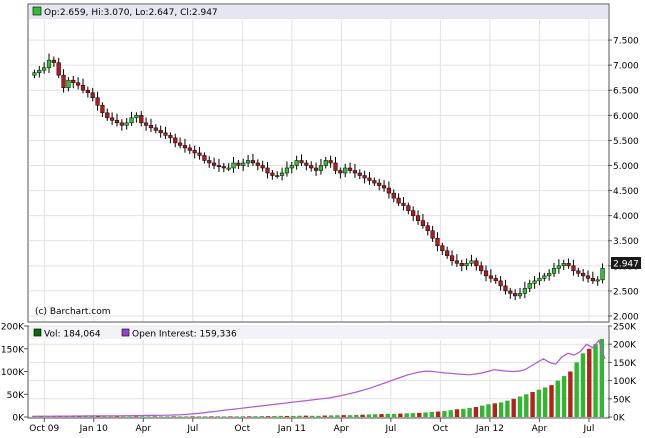 Image resolution: width=645 pixels, height=438 pixels. Describe the element at coordinates (625, 346) in the screenshot. I see `vol-right-label: 200K` at that location.